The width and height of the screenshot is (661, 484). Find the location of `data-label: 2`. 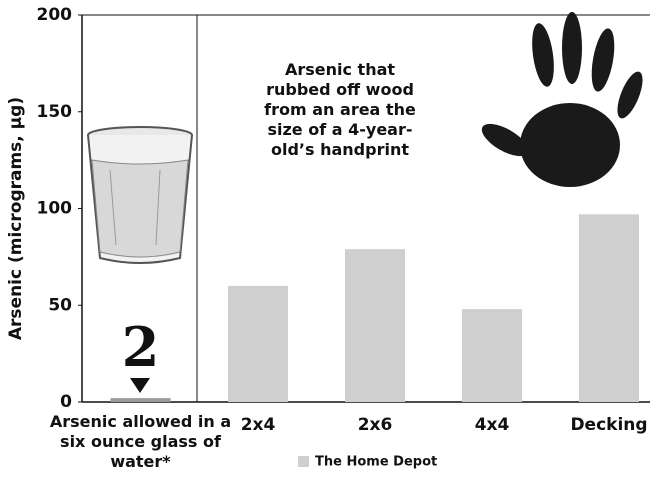

data-label: 2 is located at coordinates (141, 347).